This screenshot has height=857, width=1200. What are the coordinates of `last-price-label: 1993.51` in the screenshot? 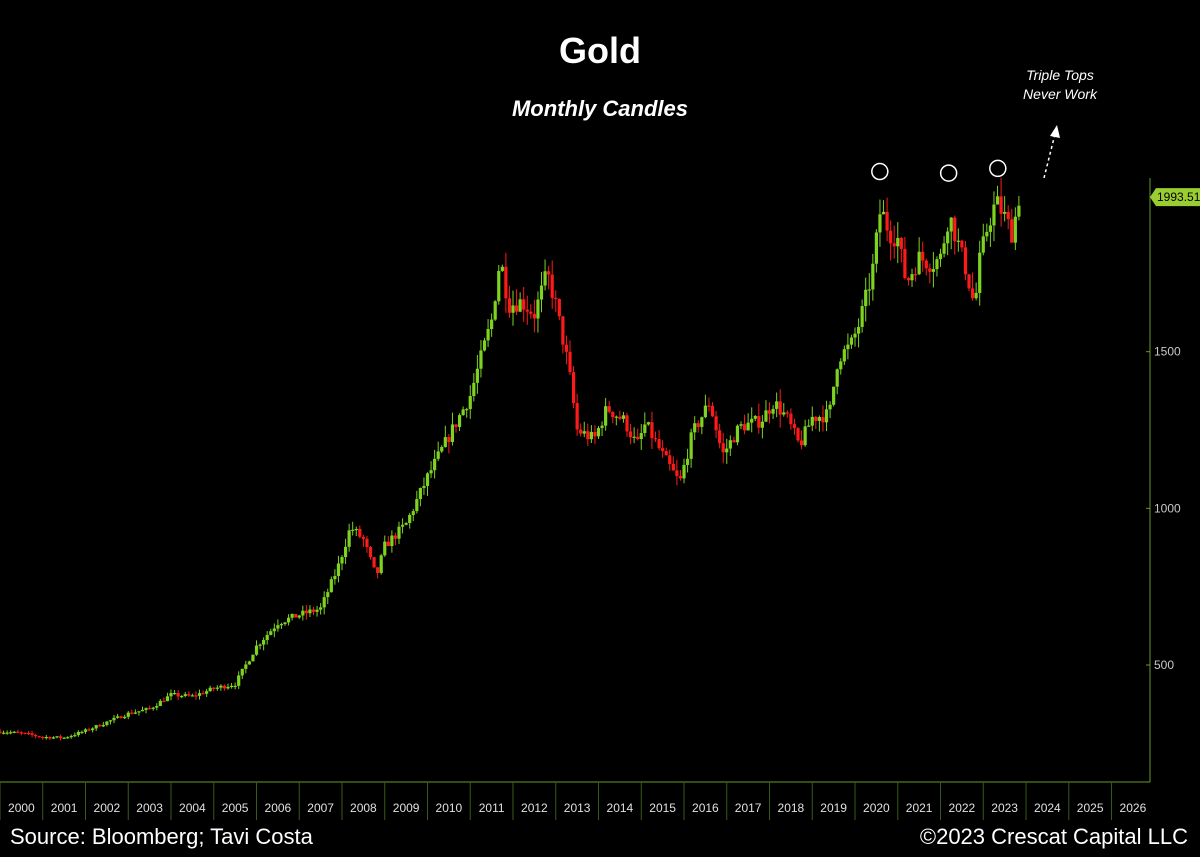 It's located at (1178, 197).